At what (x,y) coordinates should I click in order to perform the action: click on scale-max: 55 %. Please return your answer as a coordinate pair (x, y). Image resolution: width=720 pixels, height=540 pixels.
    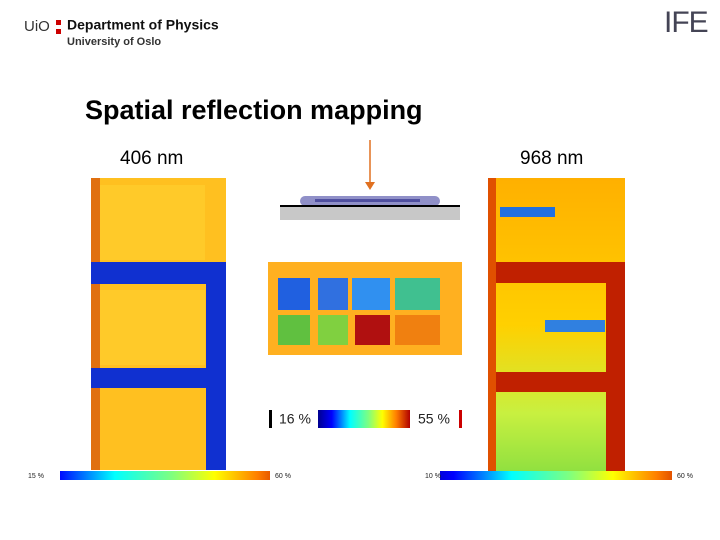
    Looking at the image, I should click on (434, 419).